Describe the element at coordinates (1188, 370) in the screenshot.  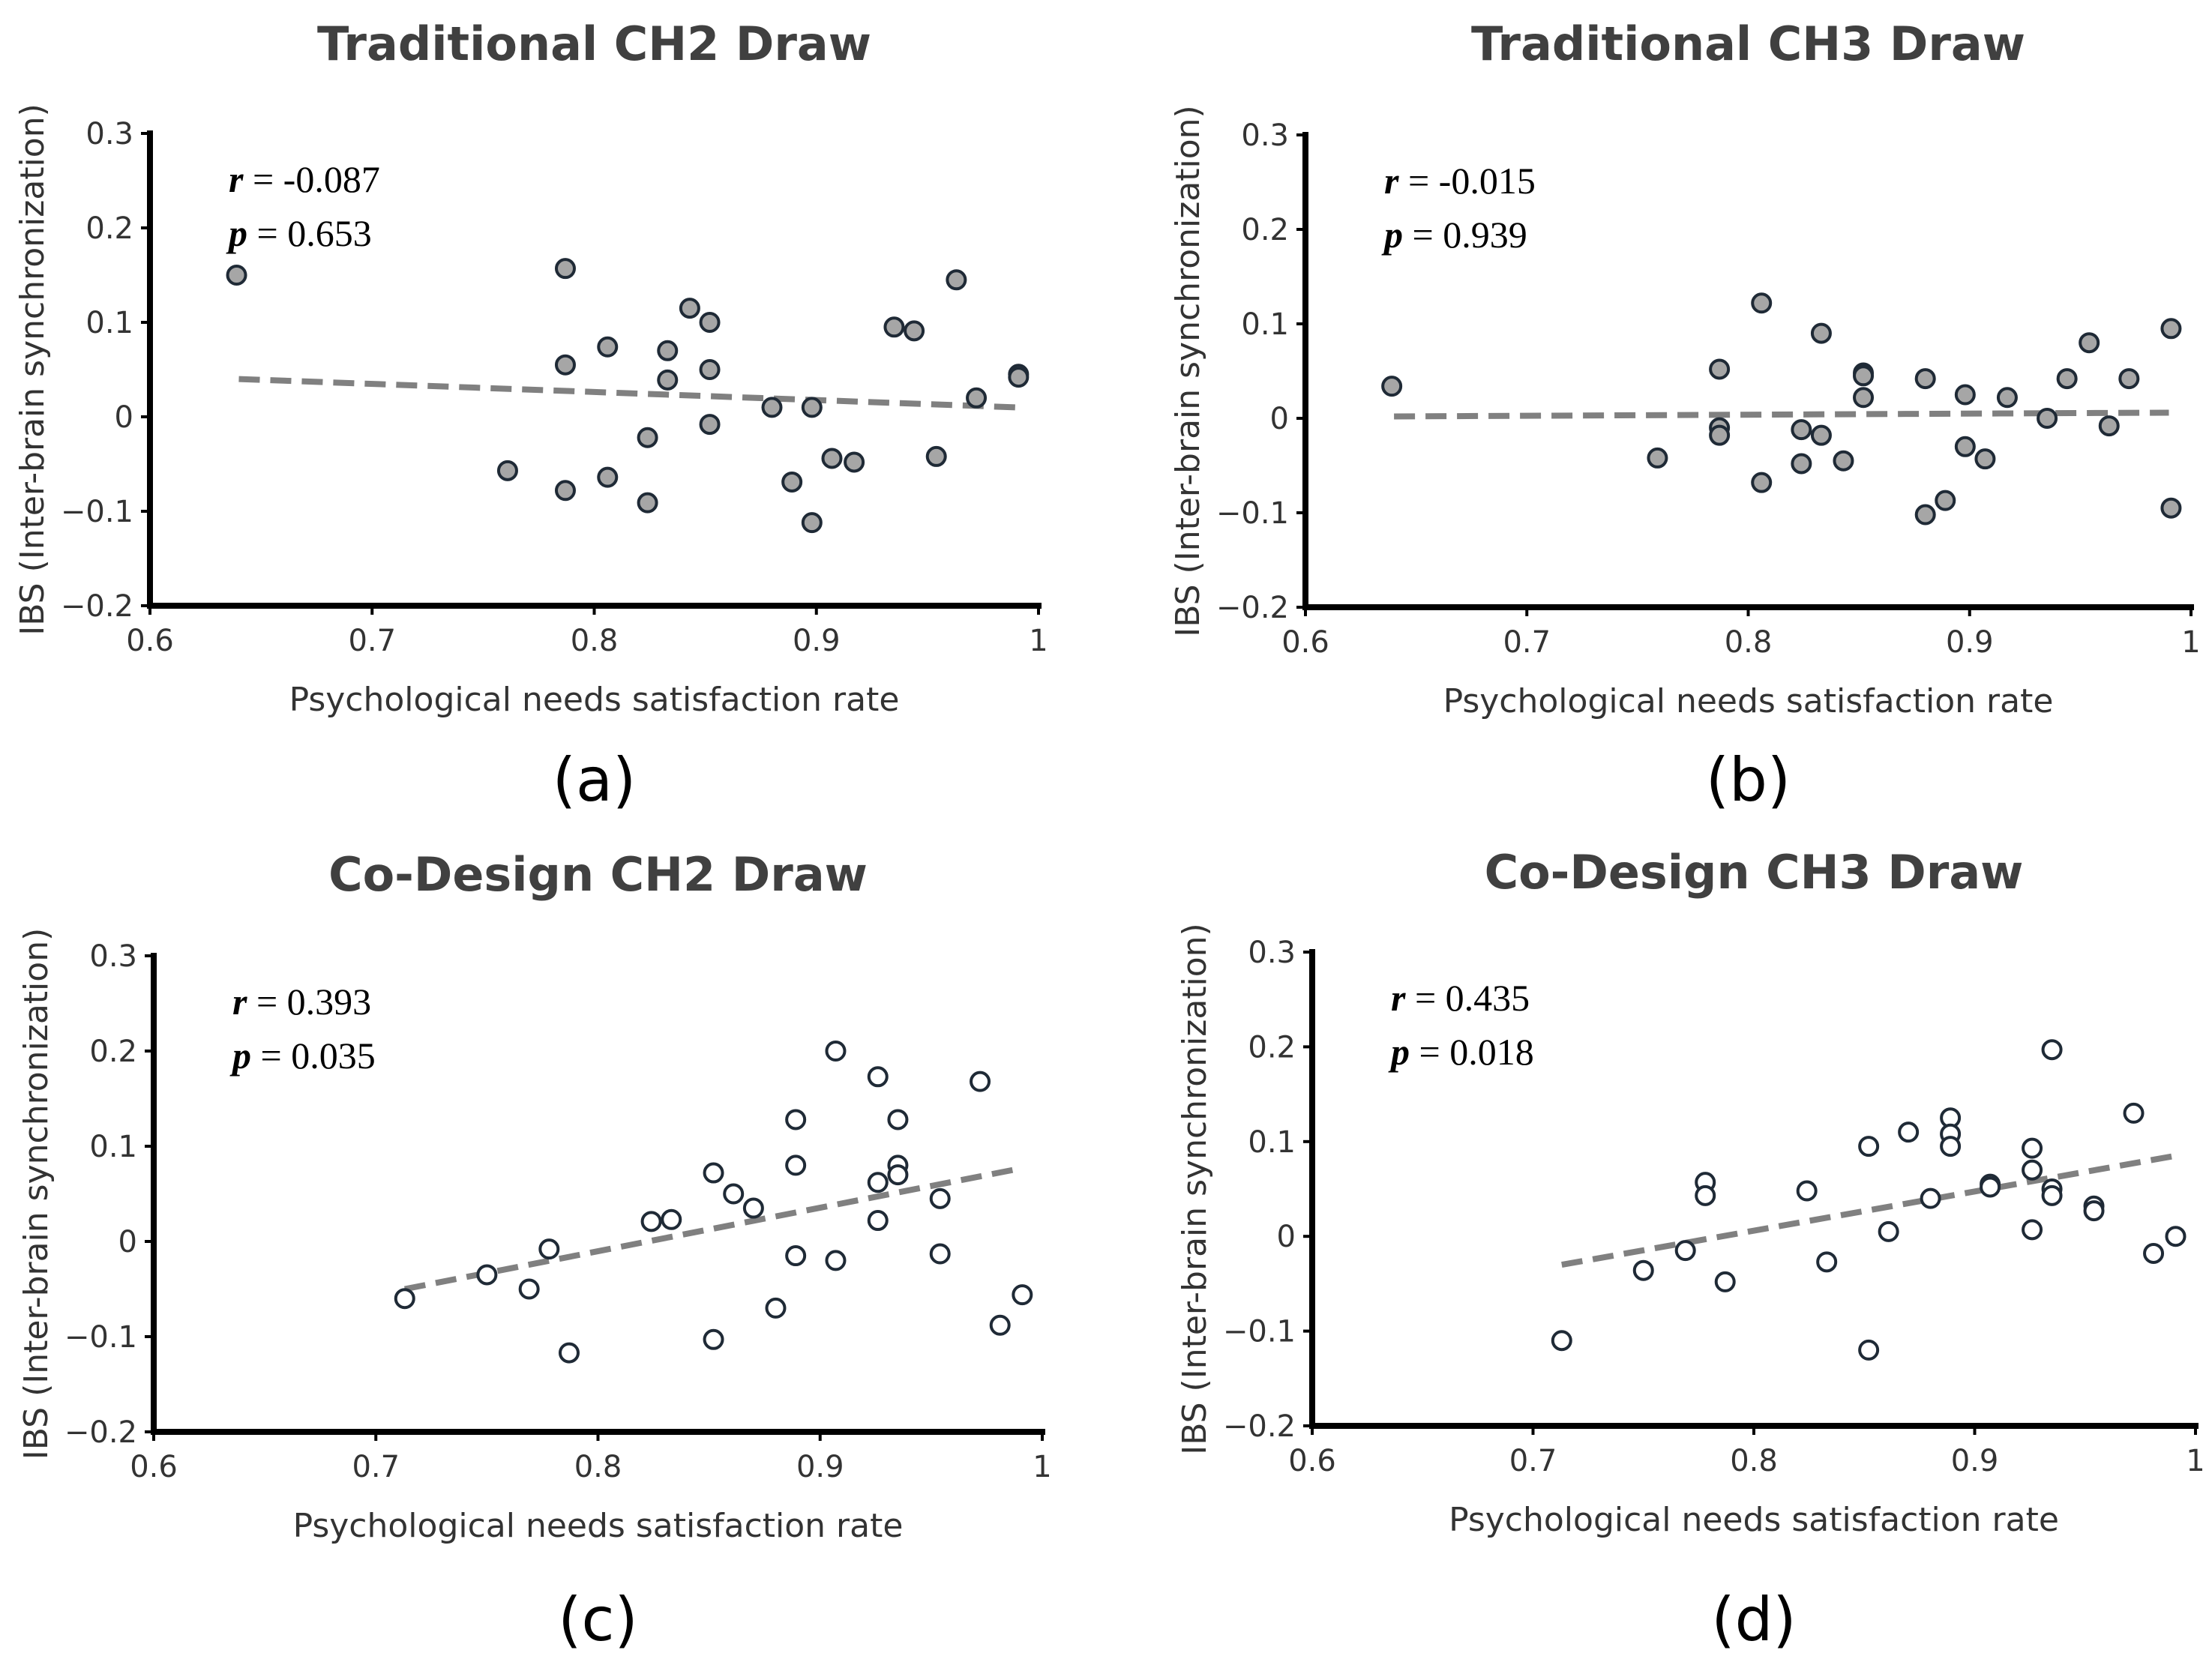
I see `y-axis-label: IBS (Inter-brain synchronization)` at that location.